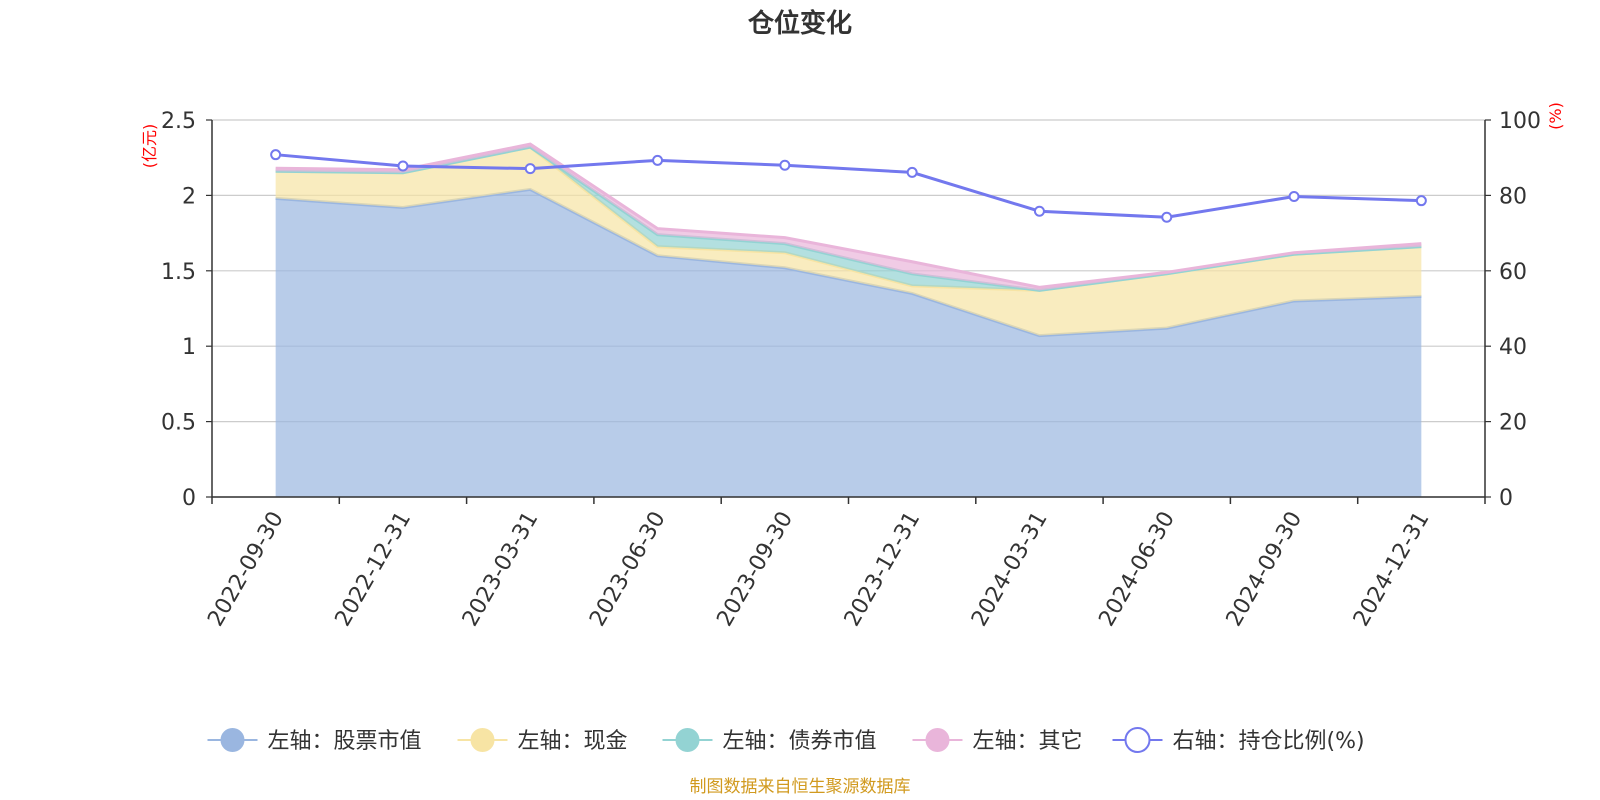 This screenshot has height=800, width=1600. Describe the element at coordinates (883, 569) in the screenshot. I see `x-tick-label: 2023-12-31` at that location.